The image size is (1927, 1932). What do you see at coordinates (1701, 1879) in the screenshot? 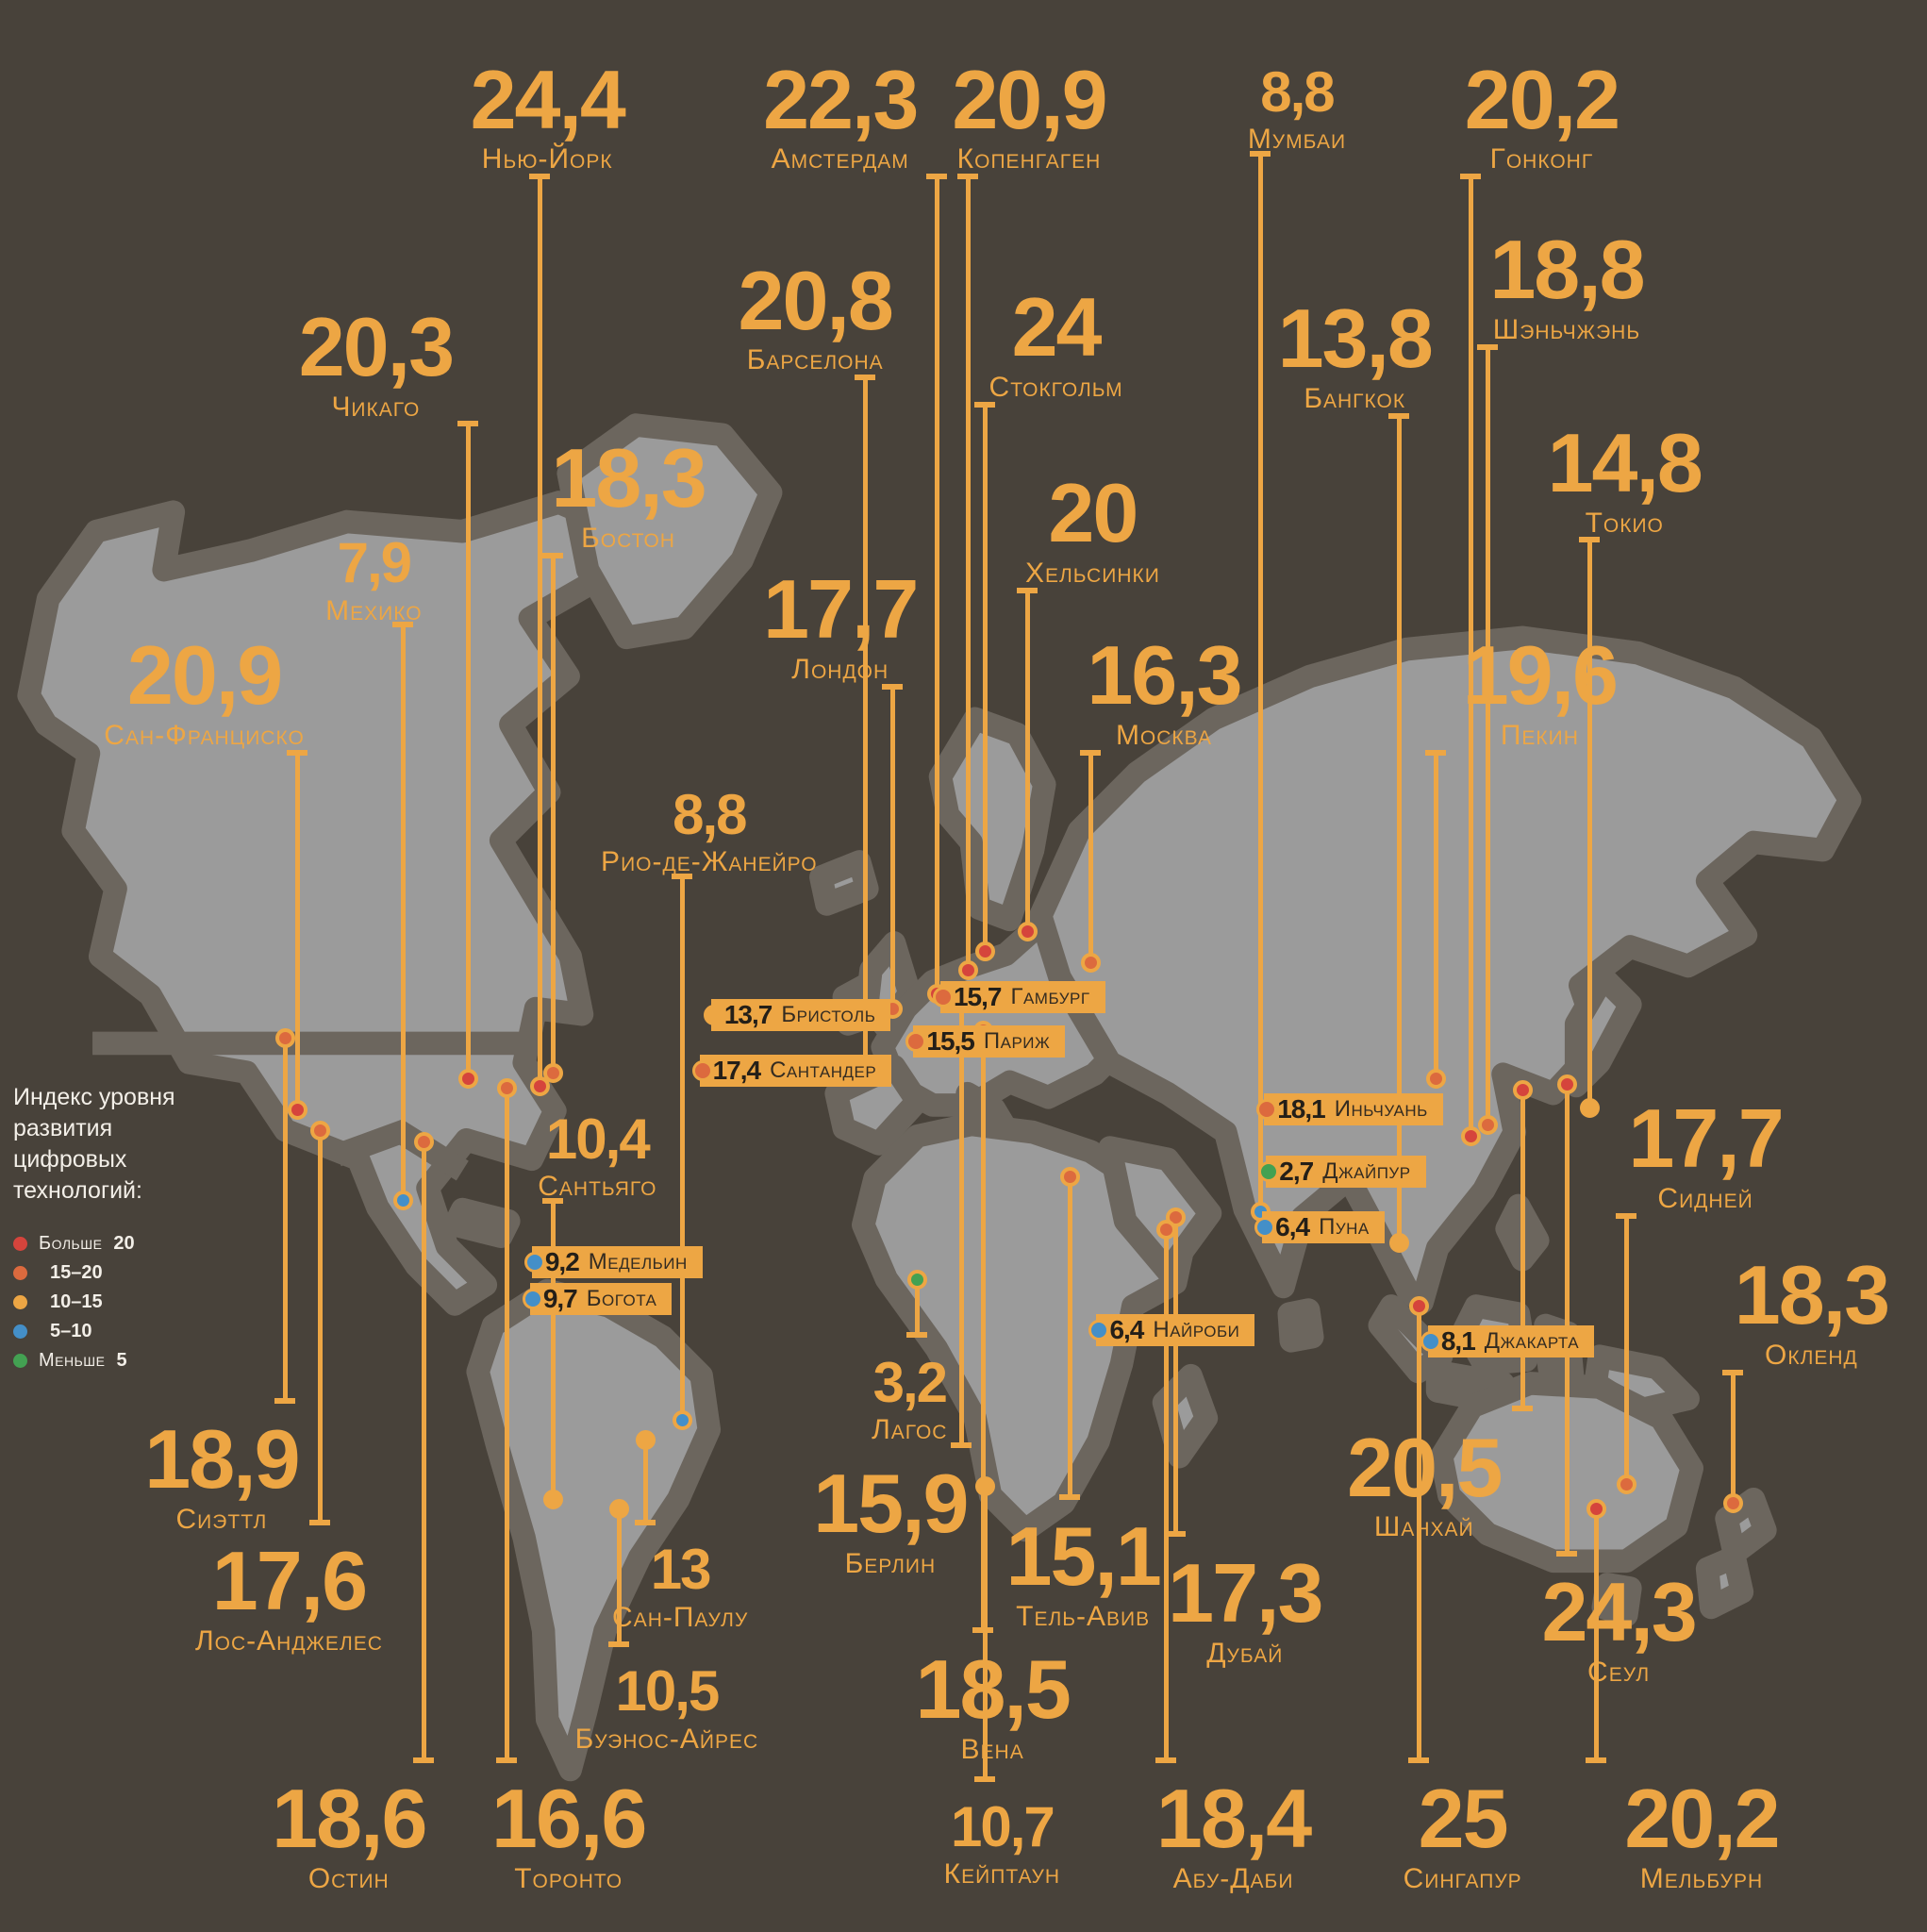
I see `city-name: Мельбурн` at bounding box center [1701, 1879].